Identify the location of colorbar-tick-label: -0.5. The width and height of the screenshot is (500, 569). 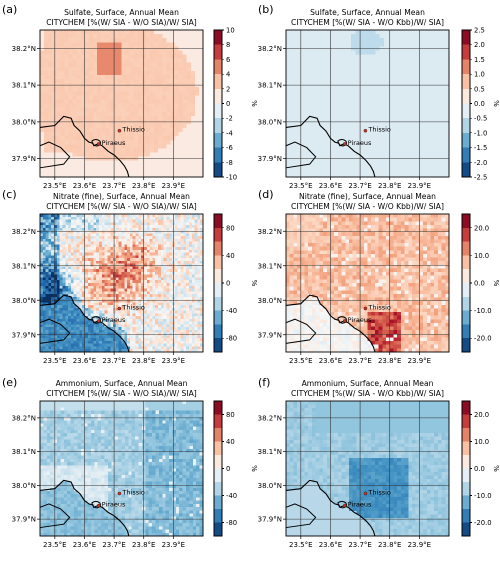
(480, 119).